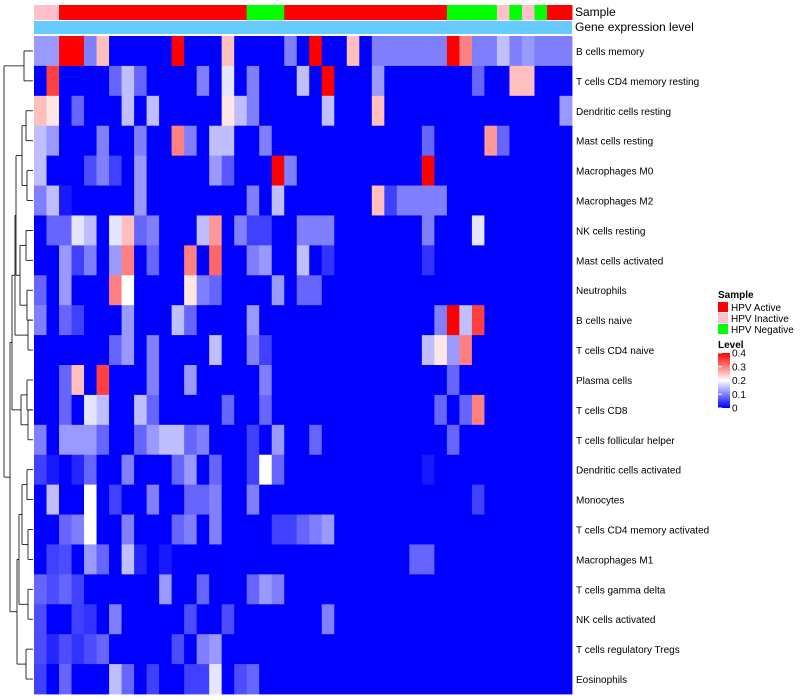 Image resolution: width=800 pixels, height=700 pixels. What do you see at coordinates (610, 231) in the screenshot?
I see `row-label: NK cells resting` at bounding box center [610, 231].